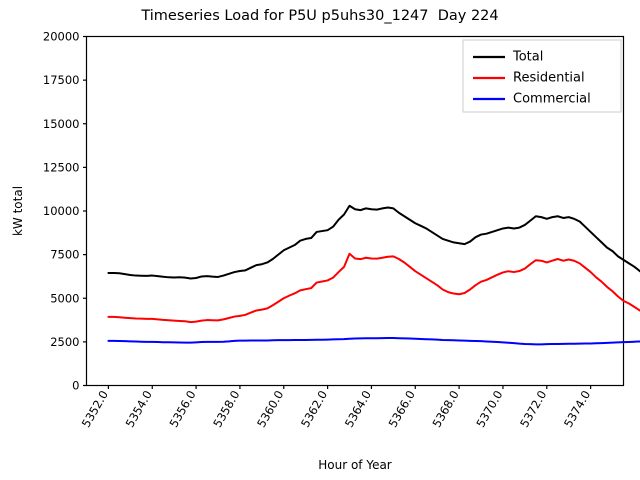  I want to click on x-tick-label: 5358.0, so click(226, 409).